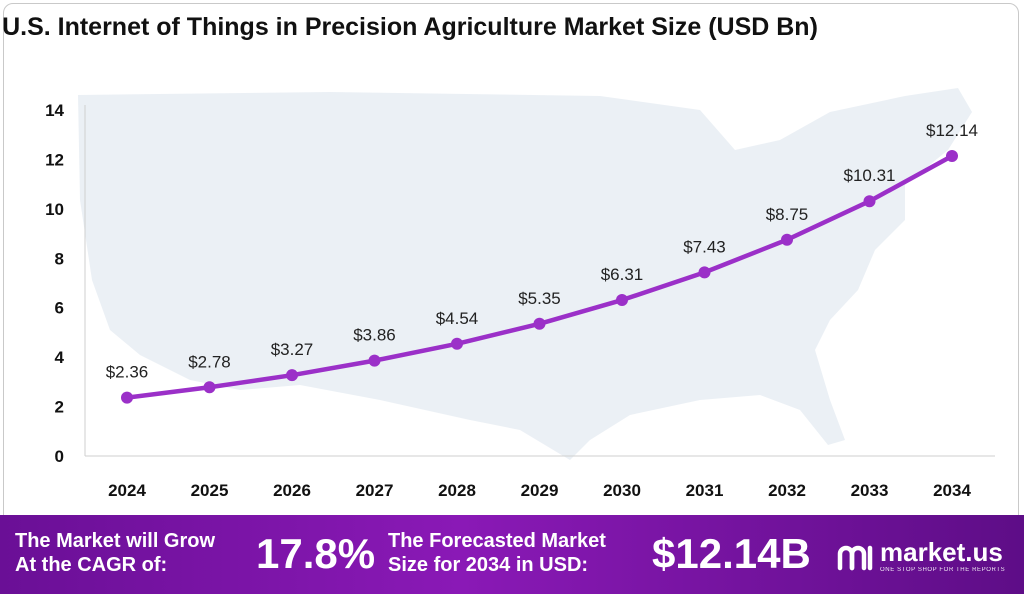 This screenshot has height=594, width=1024. What do you see at coordinates (292, 349) in the screenshot?
I see `data-label: $3.27` at bounding box center [292, 349].